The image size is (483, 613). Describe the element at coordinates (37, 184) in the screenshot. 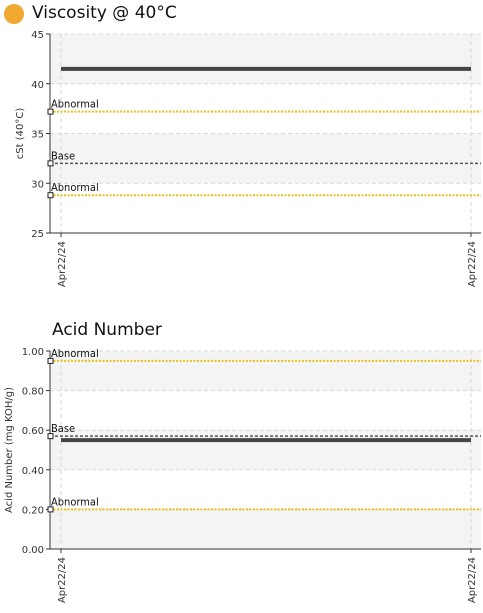

I see `y-tick-label: 30` at that location.